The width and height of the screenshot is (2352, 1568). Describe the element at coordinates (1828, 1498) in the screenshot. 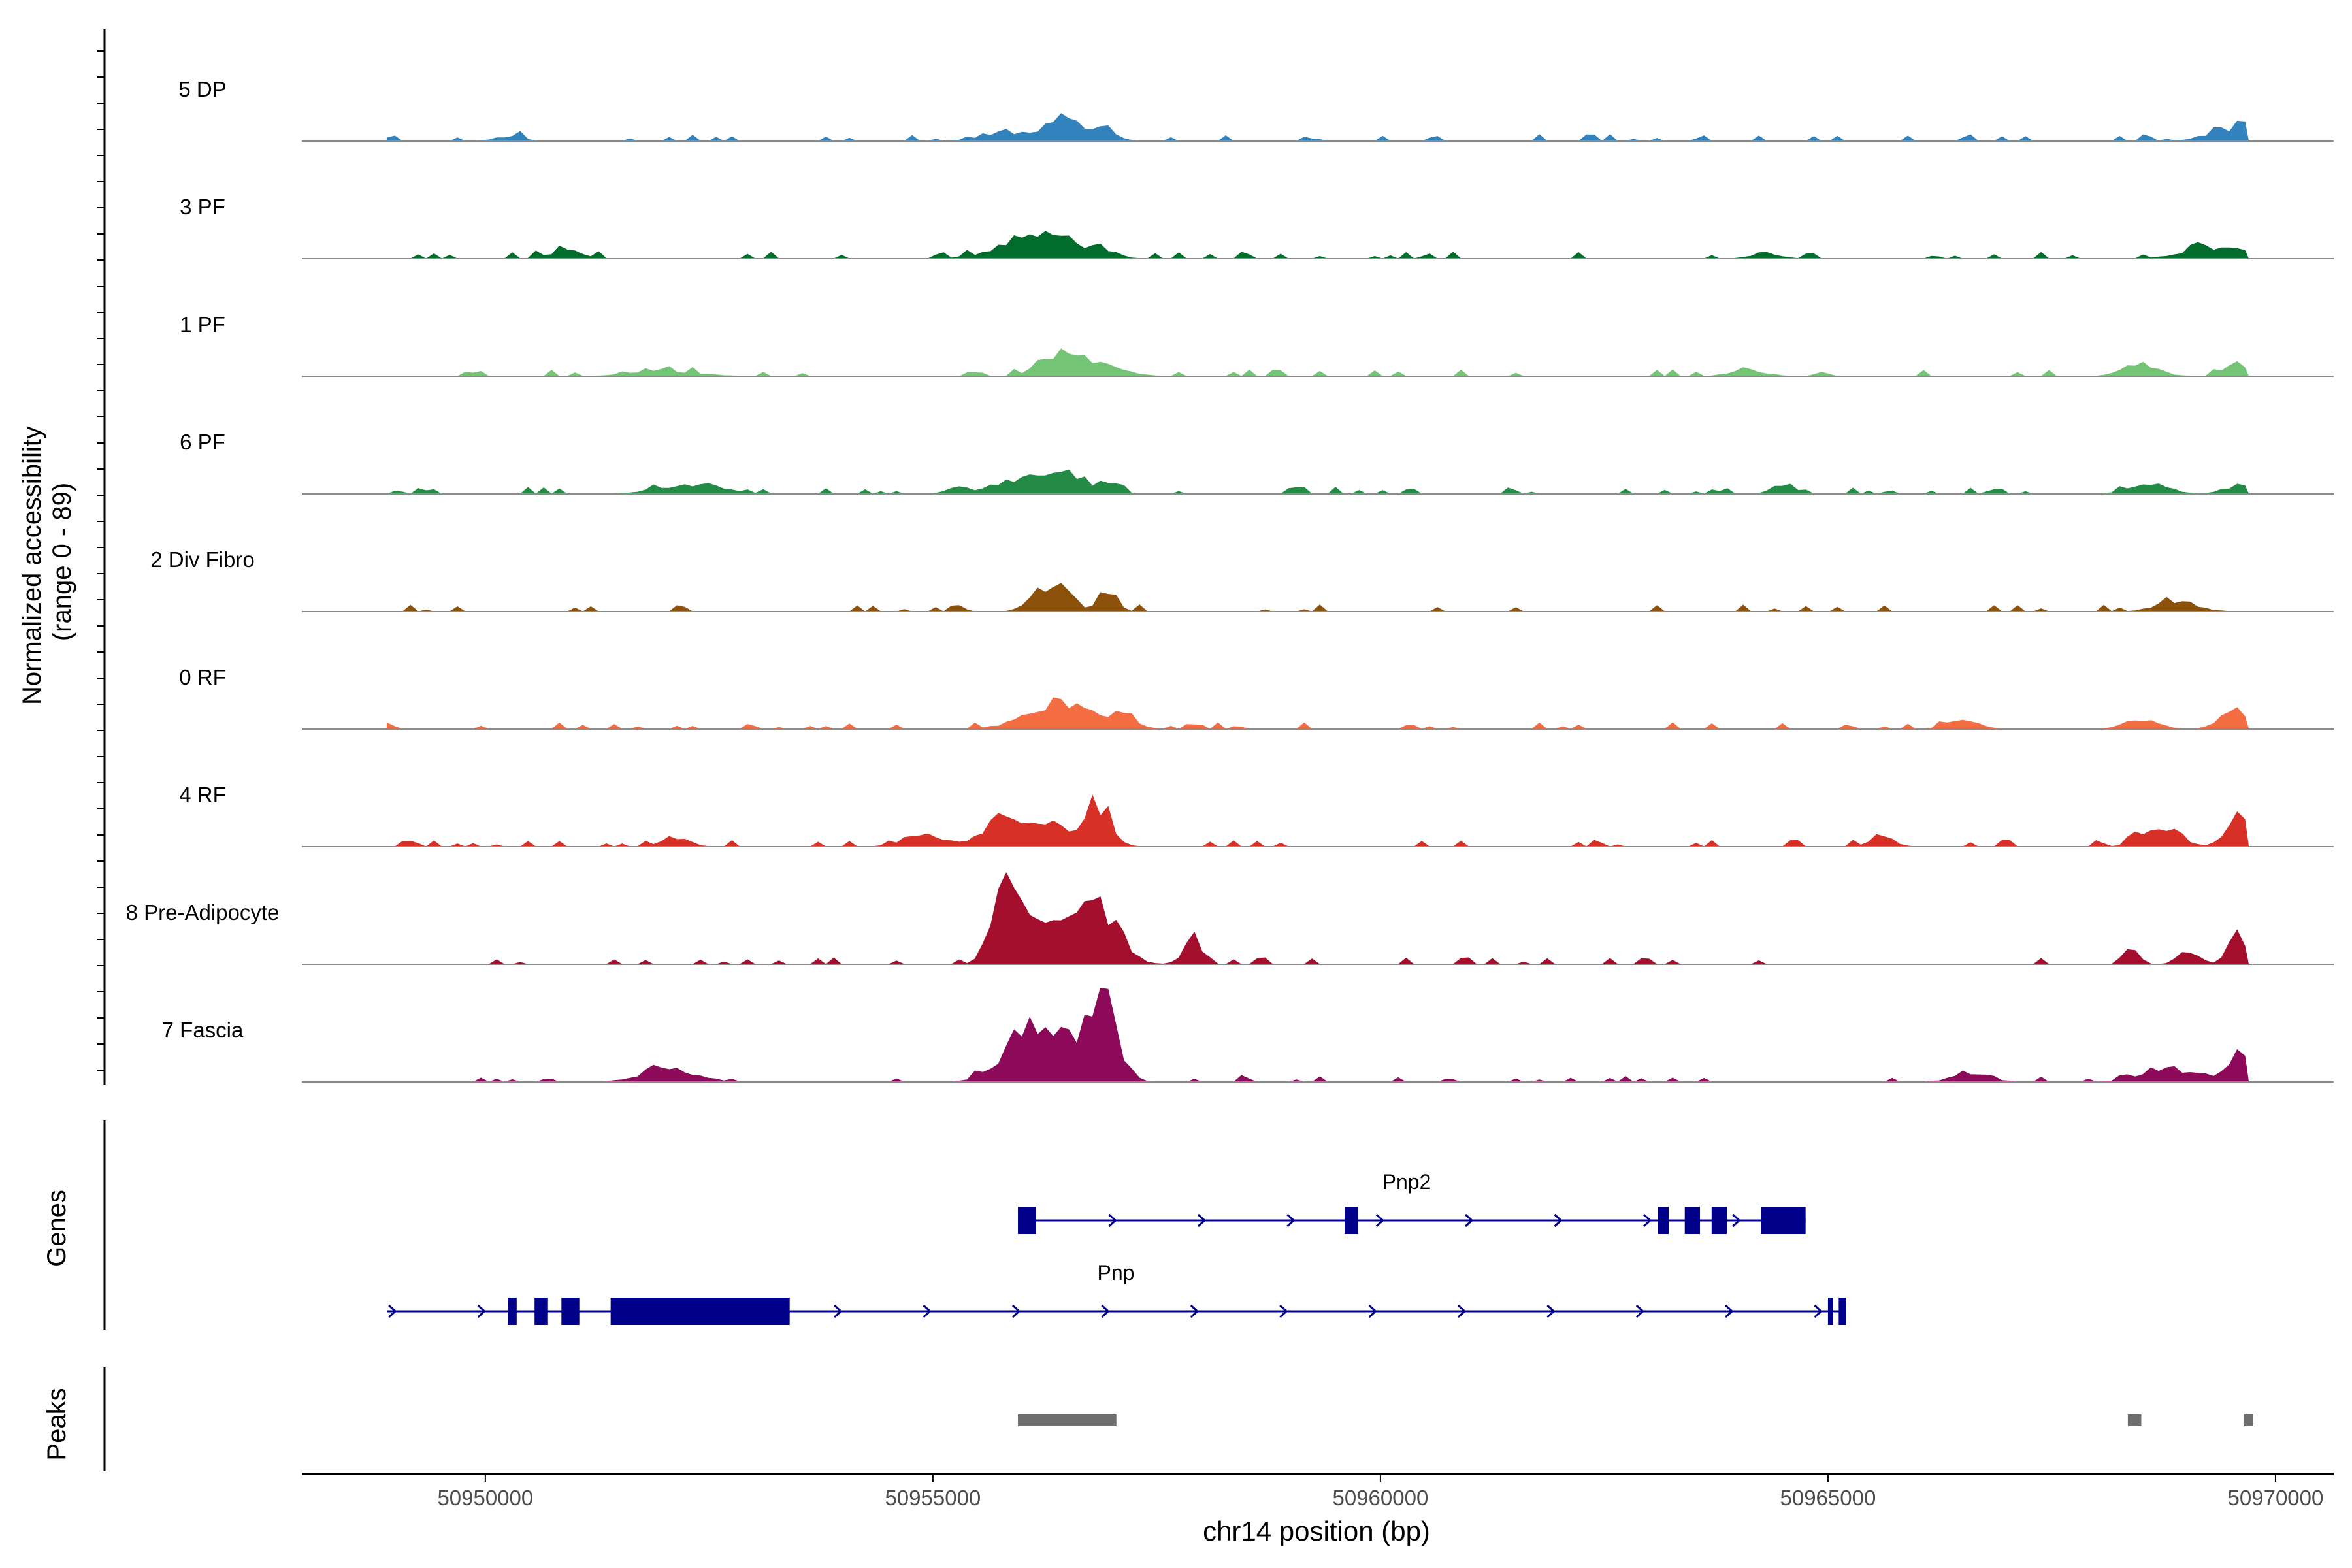

I see `x-tick-label: 50965000` at that location.